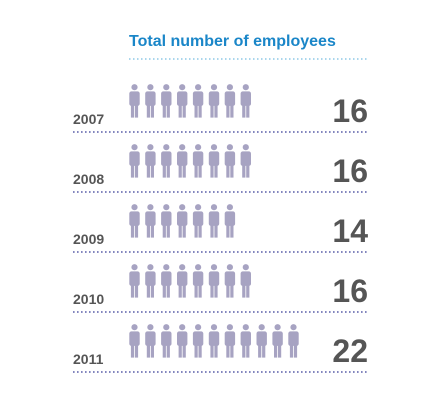 The image size is (440, 411). What do you see at coordinates (232, 41) in the screenshot?
I see `chart-title: Total number of employees` at bounding box center [232, 41].